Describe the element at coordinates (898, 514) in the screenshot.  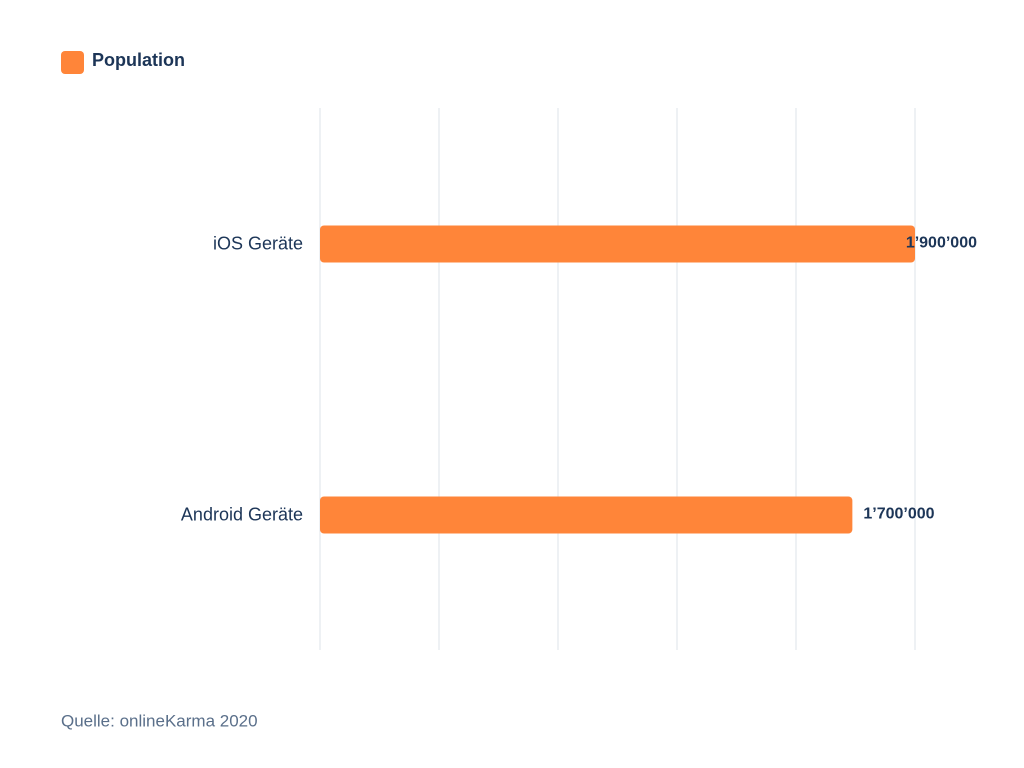
I see `value-label: 1’700’000` at that location.